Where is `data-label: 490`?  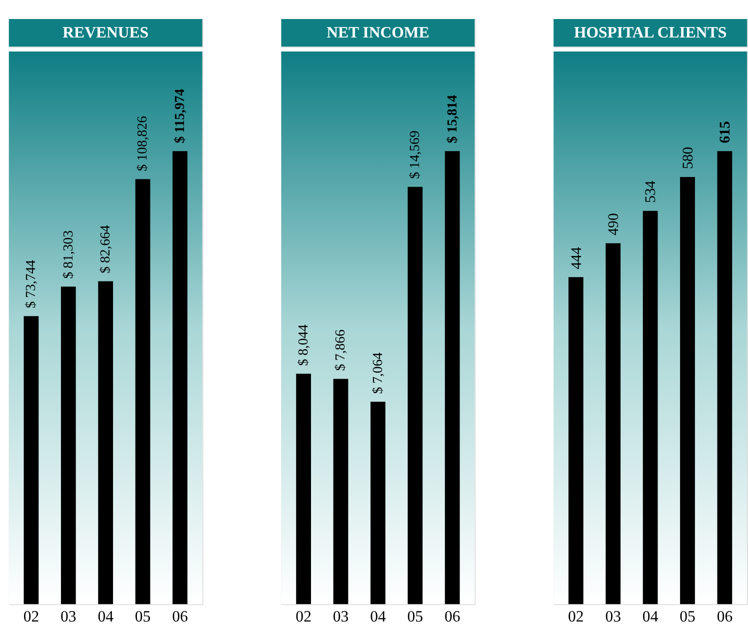
data-label: 490 is located at coordinates (614, 224).